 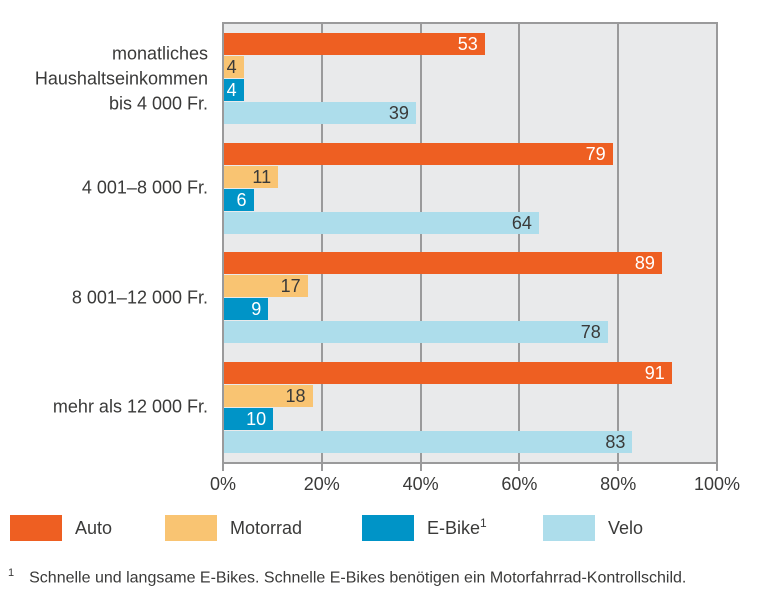 What do you see at coordinates (467, 44) in the screenshot?
I see `bar-value-label: 53` at bounding box center [467, 44].